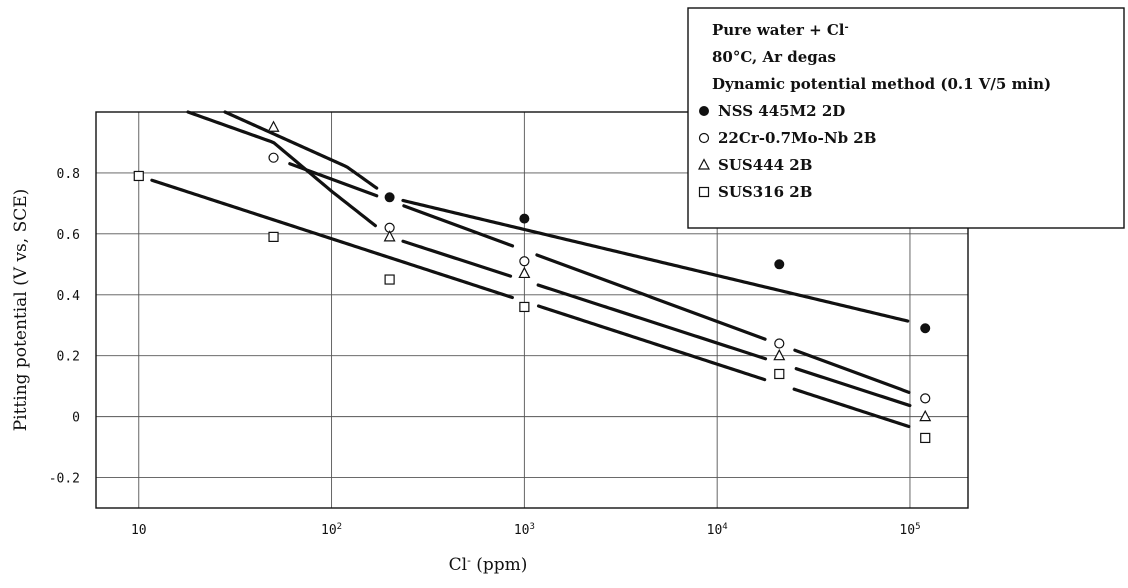  I want to click on x-tick-label: 10³, so click(524, 530).